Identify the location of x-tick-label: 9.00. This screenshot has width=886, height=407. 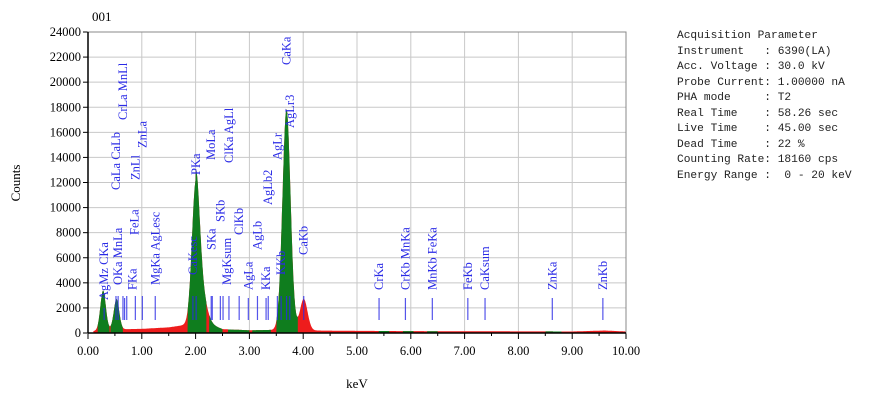
(572, 351).